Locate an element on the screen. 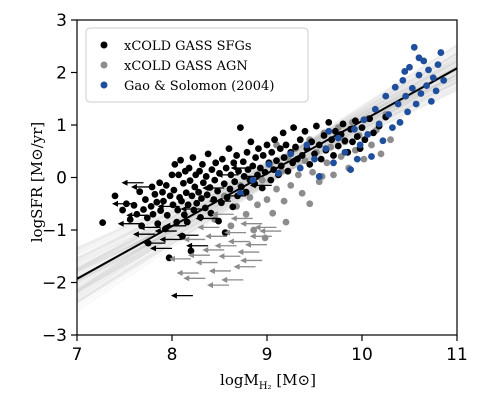 The height and width of the screenshot is (404, 485). legend-marker-agn is located at coordinates (104, 65).